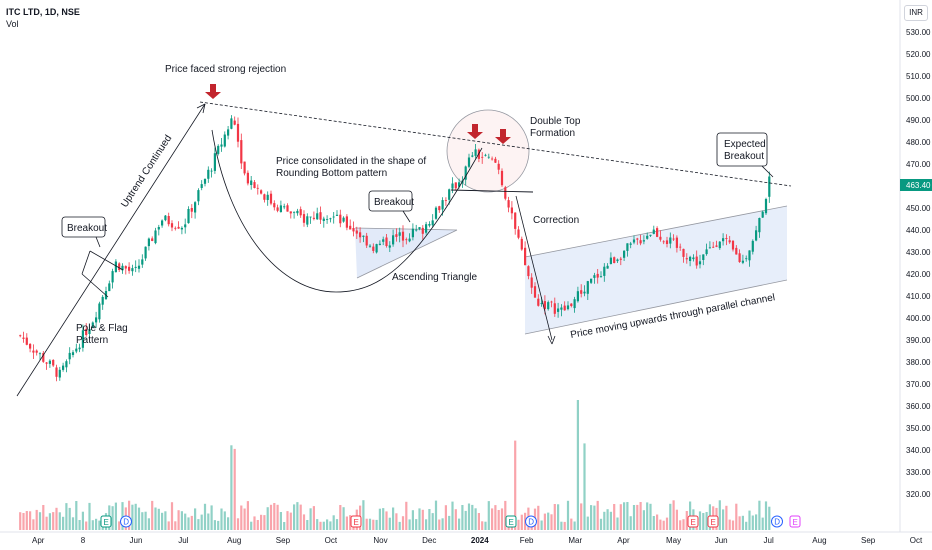  I want to click on pole-flag-label-2: Pattern, so click(92, 340).